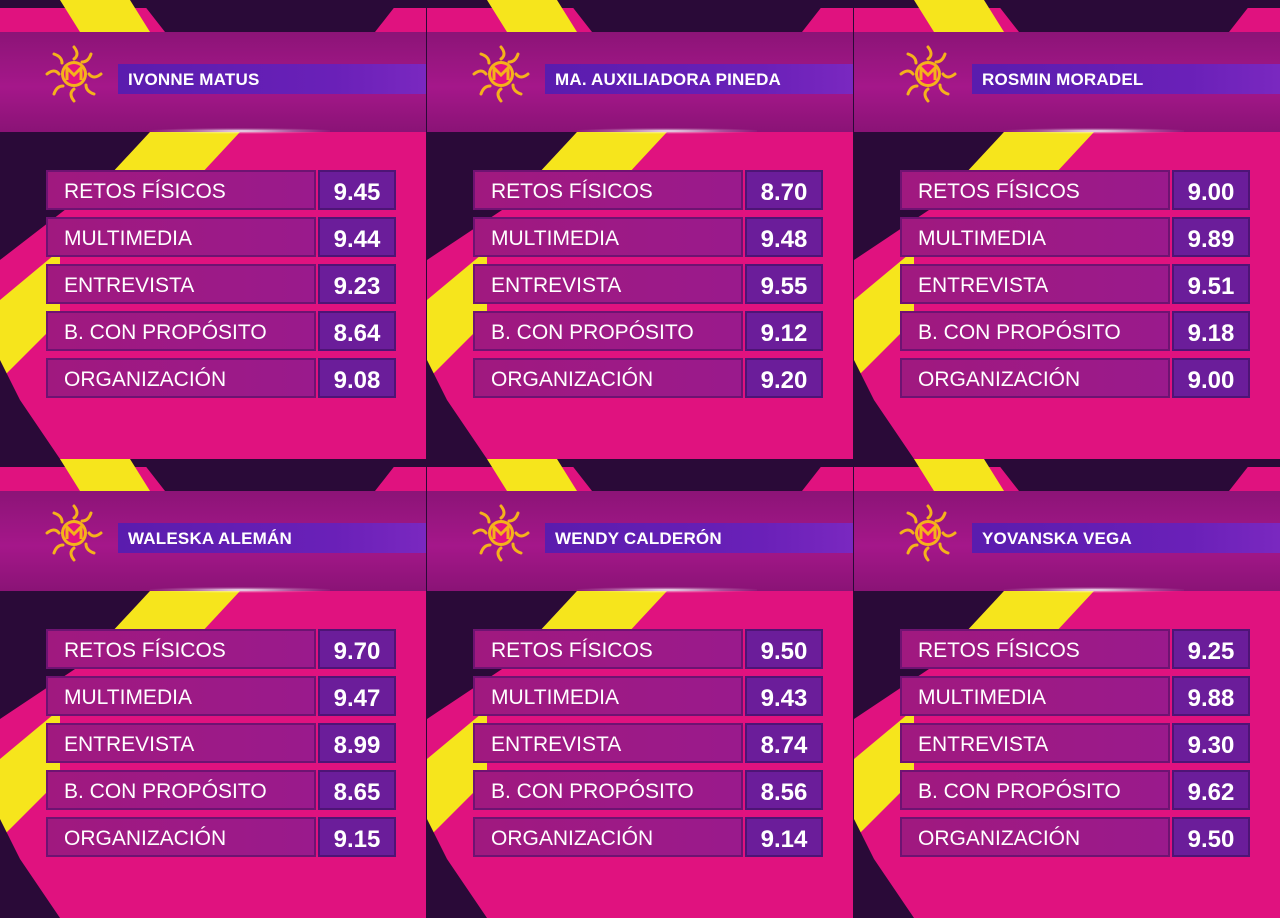  What do you see at coordinates (1057, 538) in the screenshot?
I see `contestant-name: YOVANSKA VEGA` at bounding box center [1057, 538].